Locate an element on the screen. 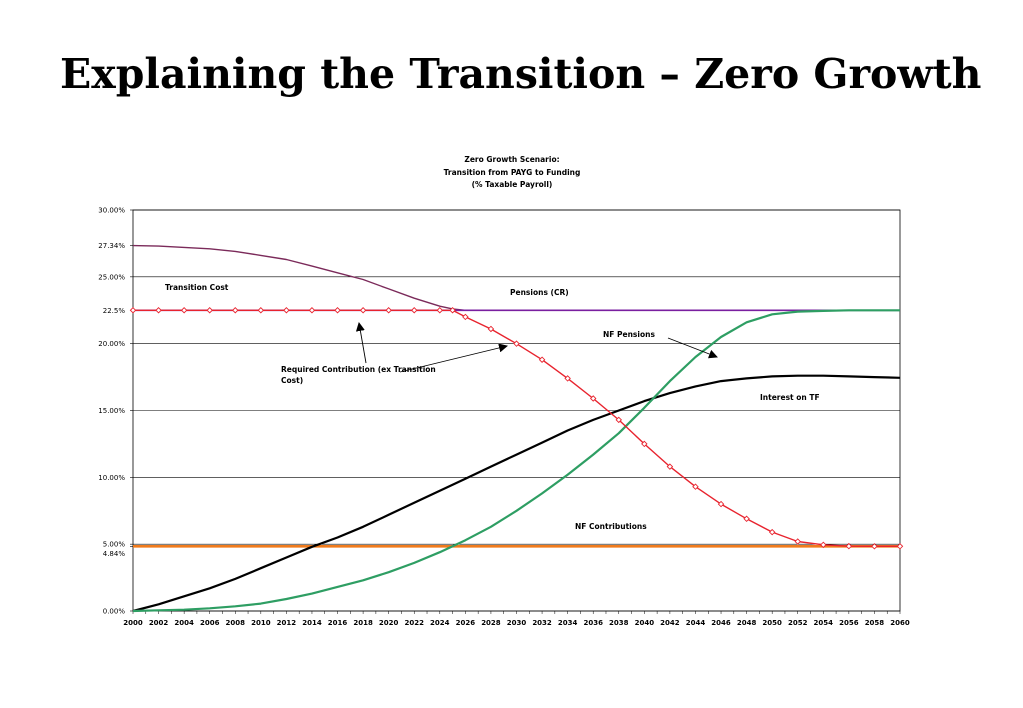 This screenshot has width=1023, height=708. y-tick-label: 20.00% is located at coordinates (111, 344).